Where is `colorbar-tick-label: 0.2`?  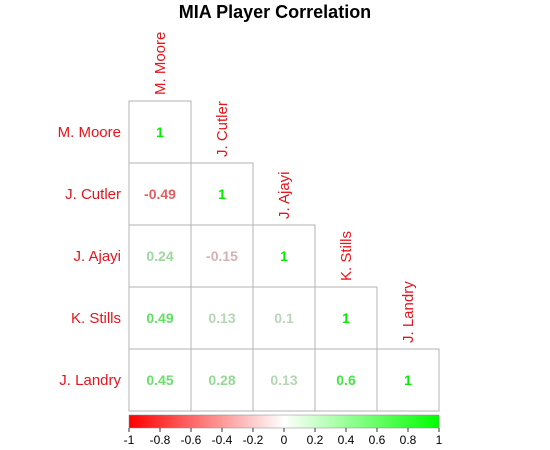 colorbar-tick-label: 0.2 is located at coordinates (315, 440).